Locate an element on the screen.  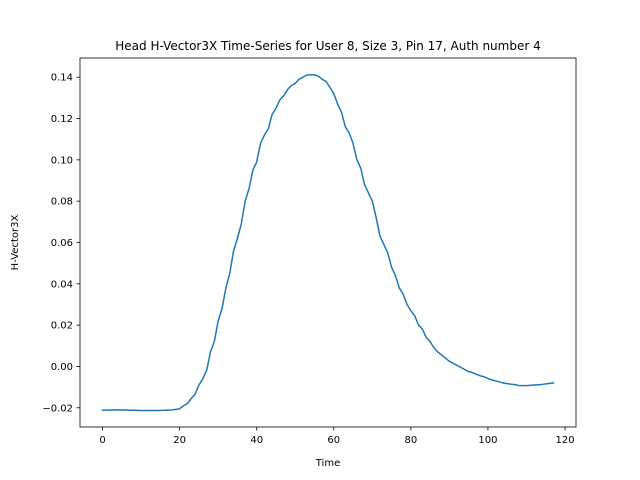
y-tick-label: 0.08 is located at coordinates (62, 202).